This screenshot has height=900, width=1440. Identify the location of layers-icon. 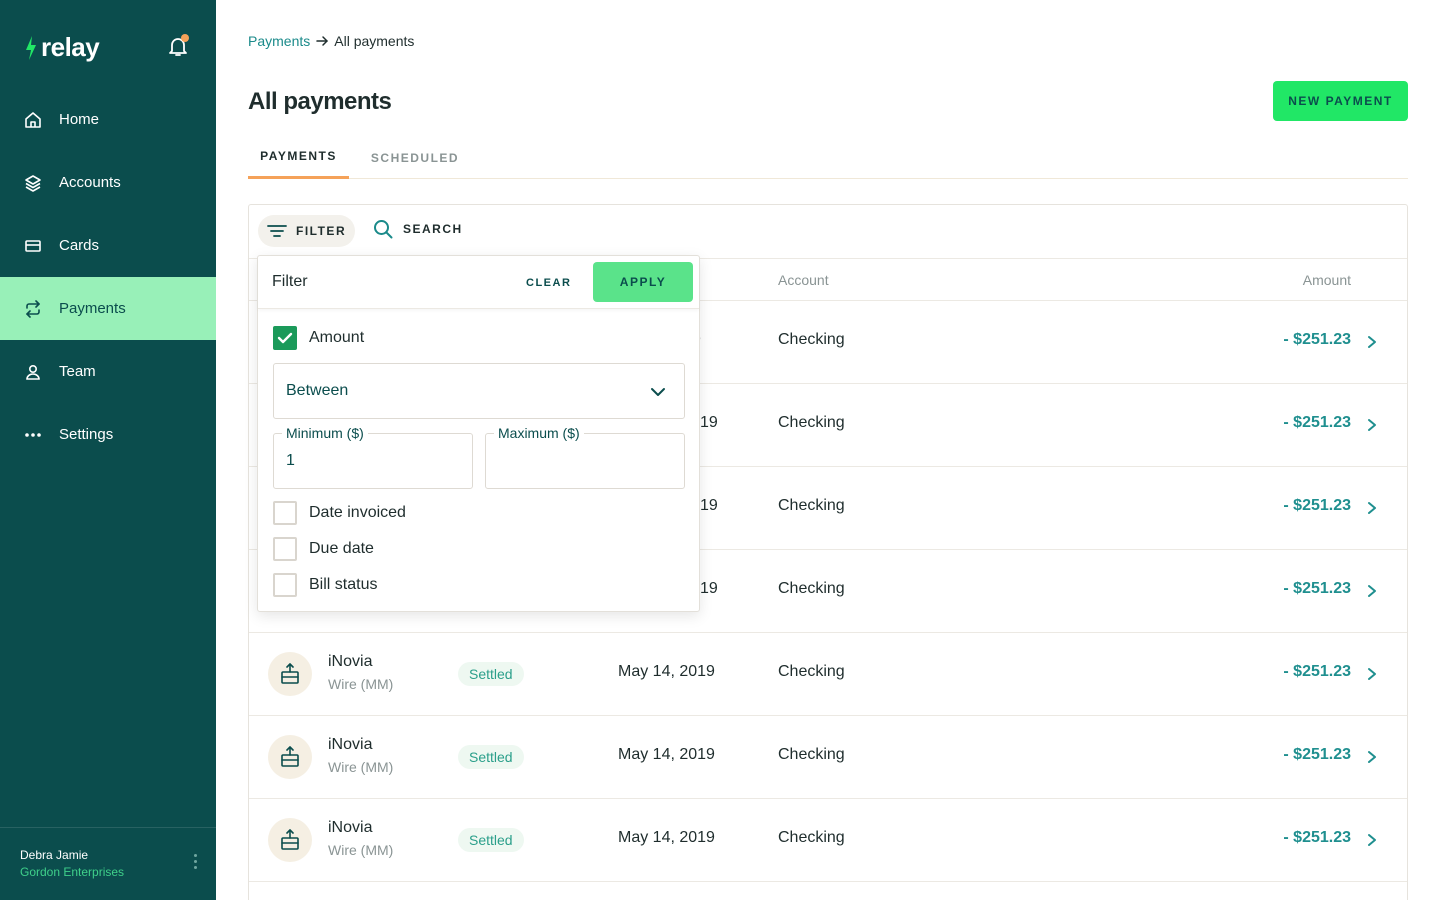
(33, 183).